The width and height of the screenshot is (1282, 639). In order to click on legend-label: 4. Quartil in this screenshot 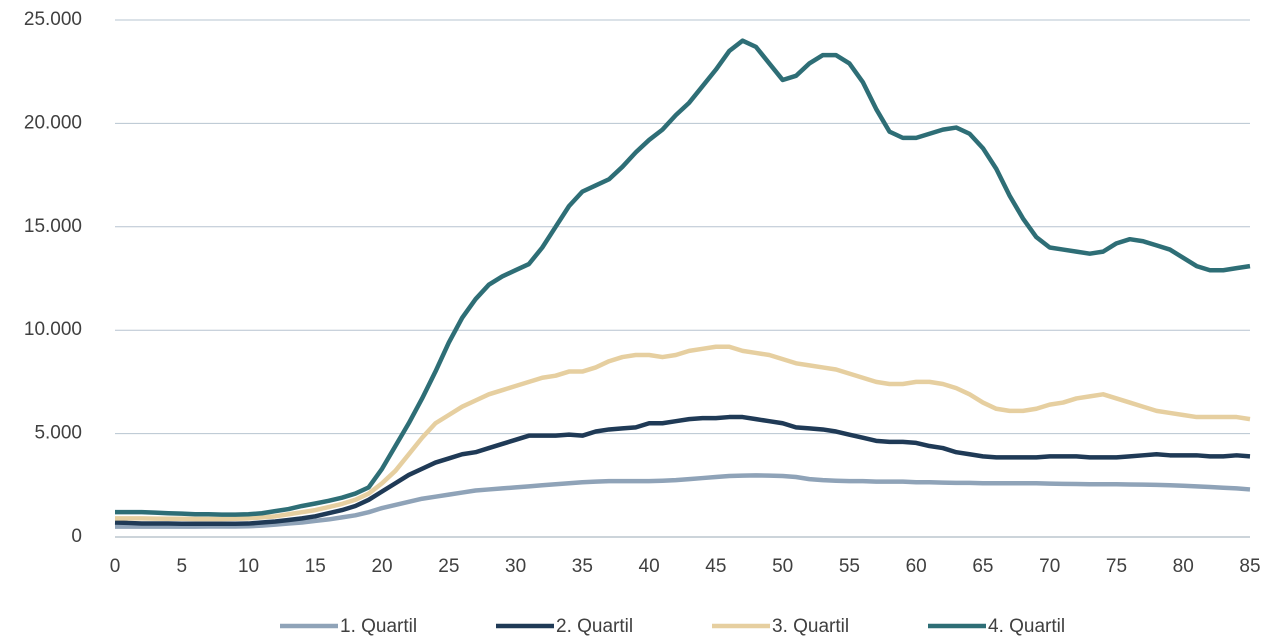, I will do `click(1026, 626)`.